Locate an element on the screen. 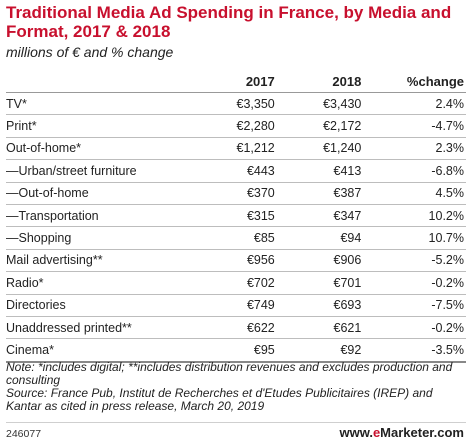 Image resolution: width=470 pixels, height=444 pixels. table-row: —Transportation €315 €347 10.2% is located at coordinates (236, 216).